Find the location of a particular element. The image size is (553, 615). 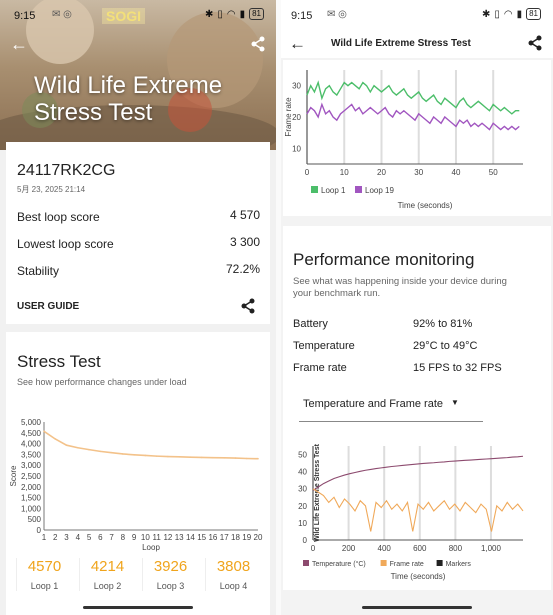

y-tick-label: 10 is located at coordinates (296, 148).